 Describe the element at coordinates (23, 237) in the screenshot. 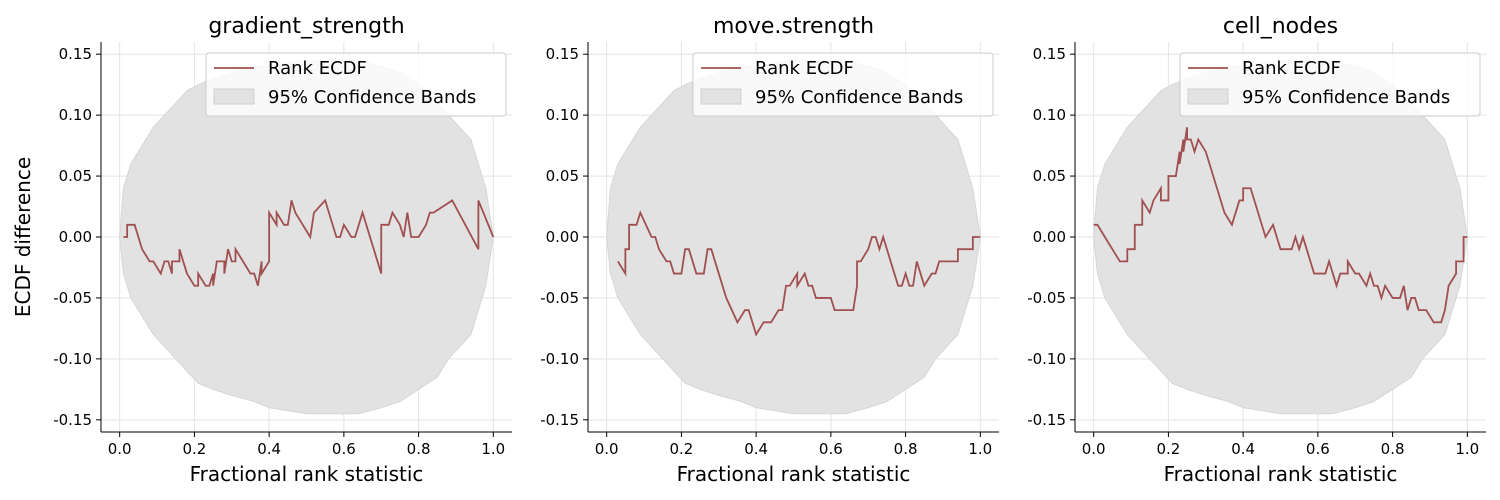

I see `figure-ylabel: ECDF difference` at that location.